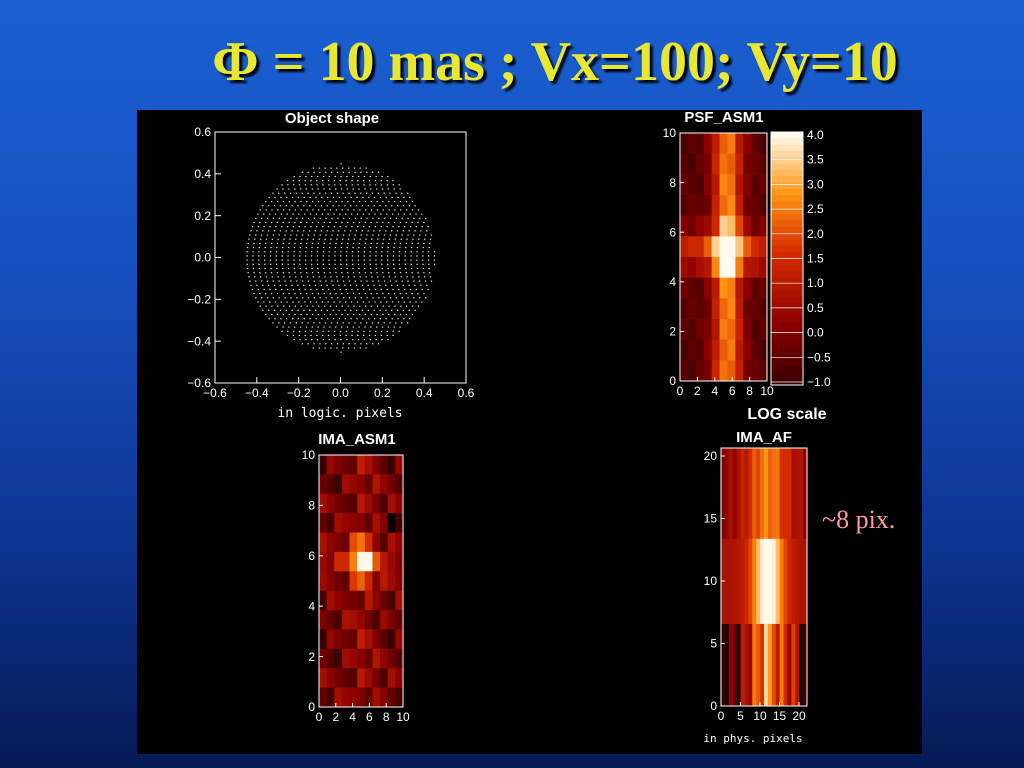 The width and height of the screenshot is (1024, 768). Describe the element at coordinates (341, 258) in the screenshot. I see `object-disk` at that location.